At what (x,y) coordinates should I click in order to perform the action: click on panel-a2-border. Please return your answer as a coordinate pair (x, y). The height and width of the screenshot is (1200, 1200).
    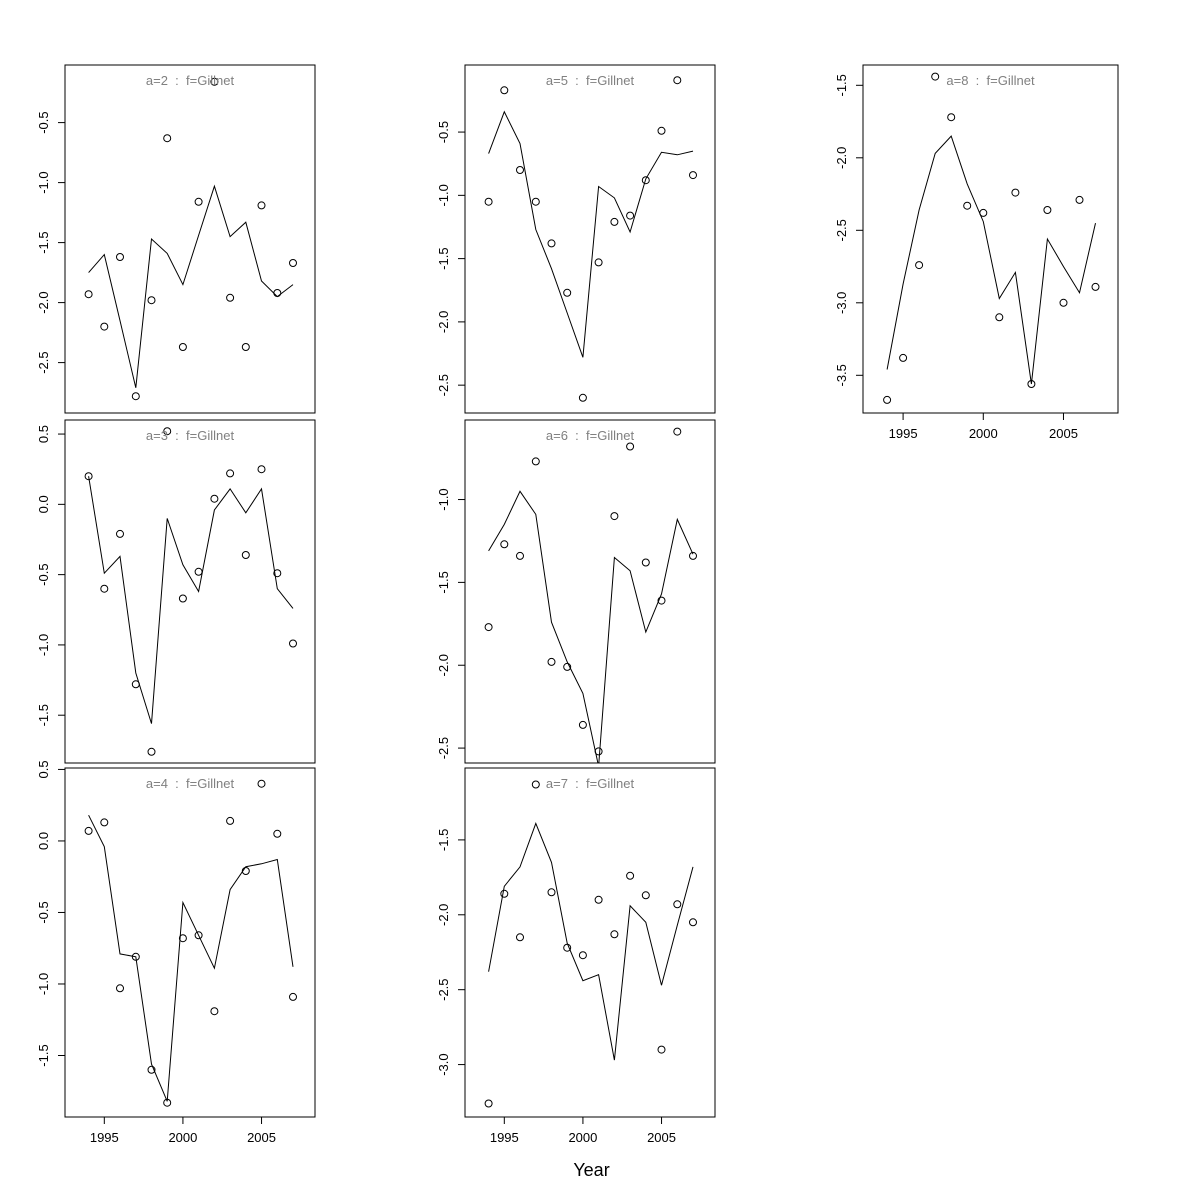
    Looking at the image, I should click on (190, 239).